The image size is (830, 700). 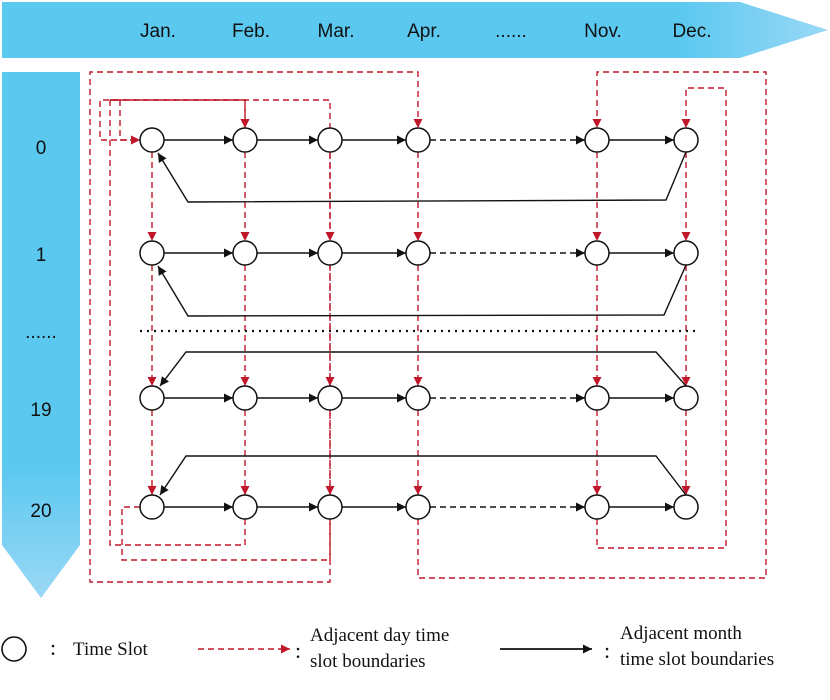 I want to click on red-loop-feb-entry, so click(x=180, y=113).